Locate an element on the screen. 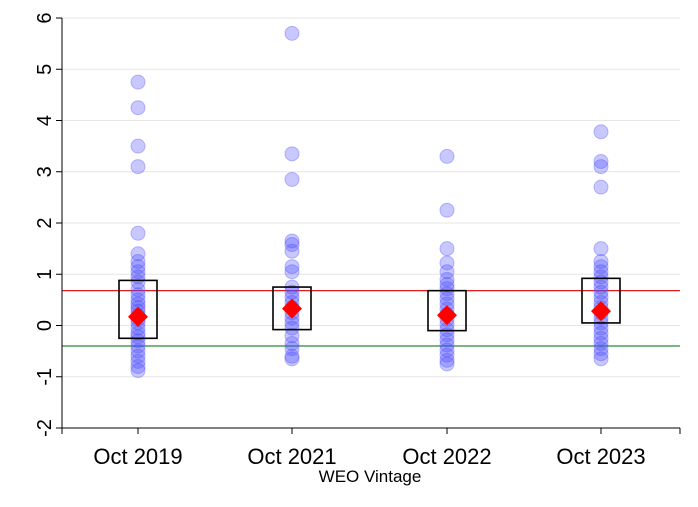 This screenshot has height=507, width=698. y-tick-label: 3 is located at coordinates (45, 171).